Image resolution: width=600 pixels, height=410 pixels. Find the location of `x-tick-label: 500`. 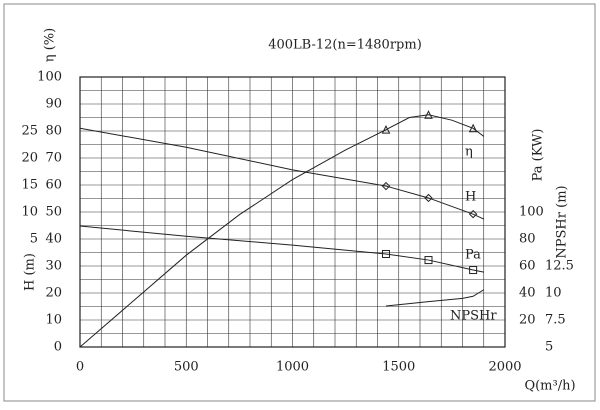

x-tick-label: 500 is located at coordinates (186, 367).